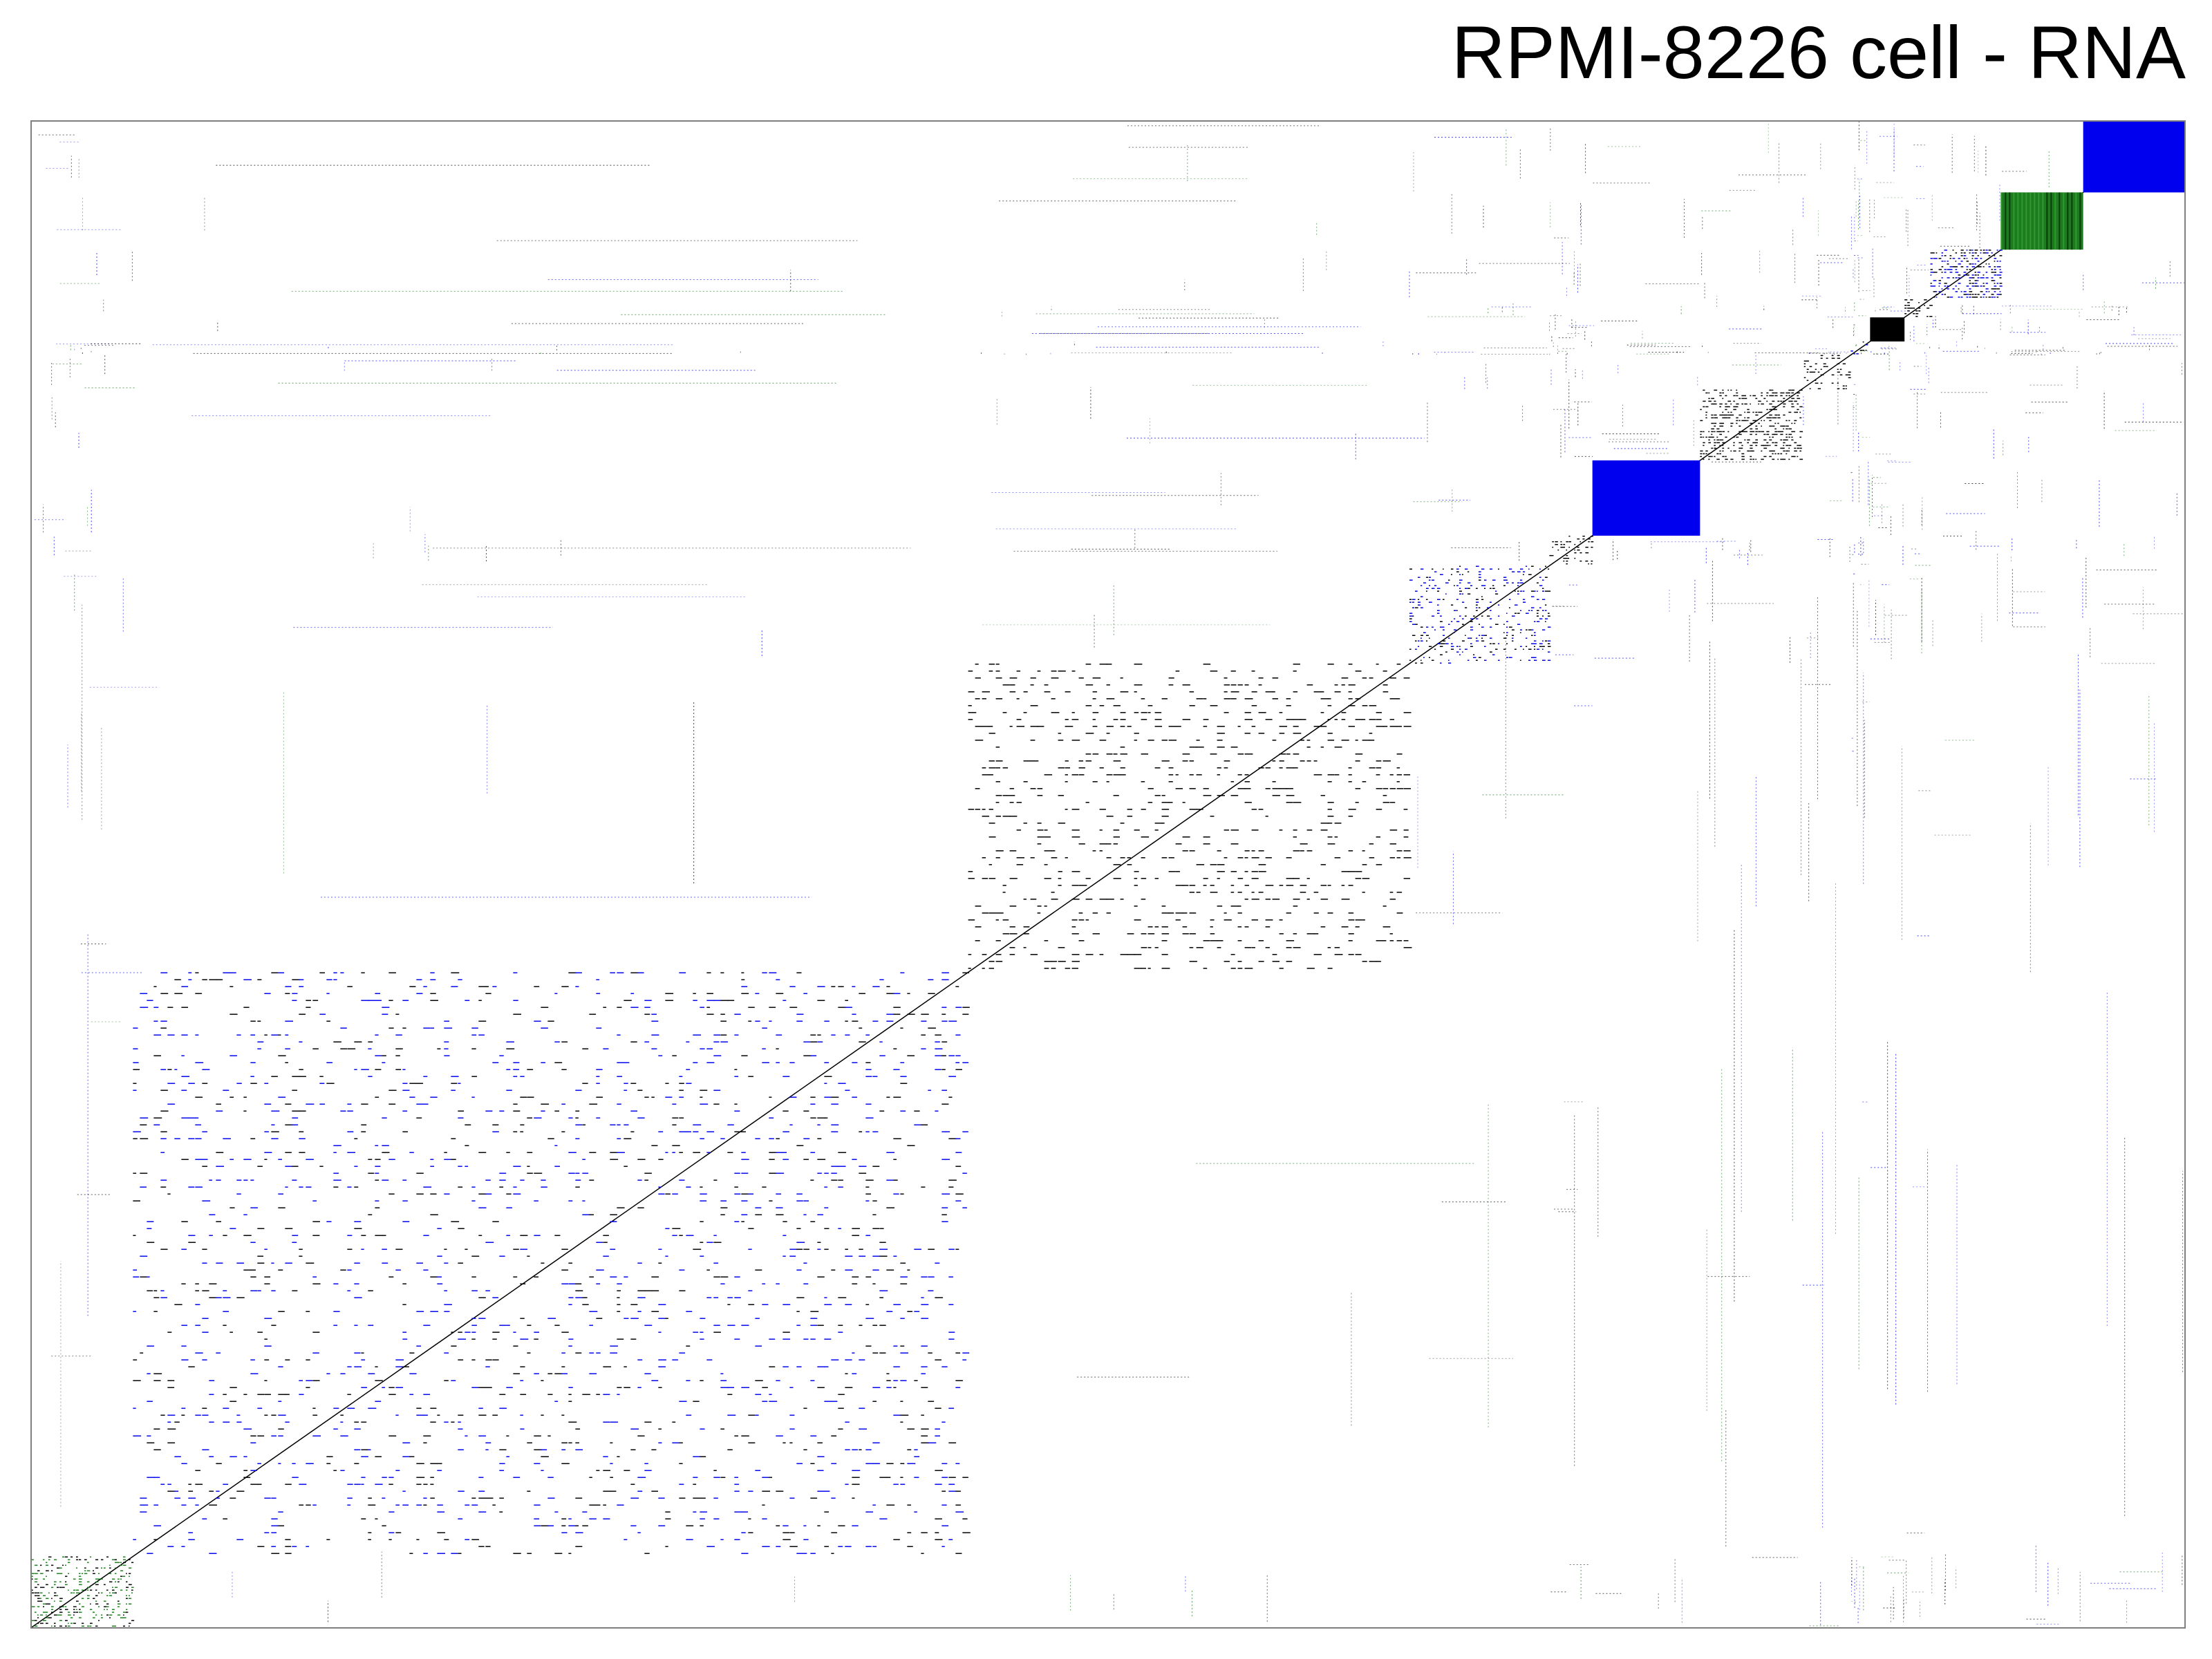  What do you see at coordinates (1887, 329) in the screenshot?
I see `cluster-block-c11` at bounding box center [1887, 329].